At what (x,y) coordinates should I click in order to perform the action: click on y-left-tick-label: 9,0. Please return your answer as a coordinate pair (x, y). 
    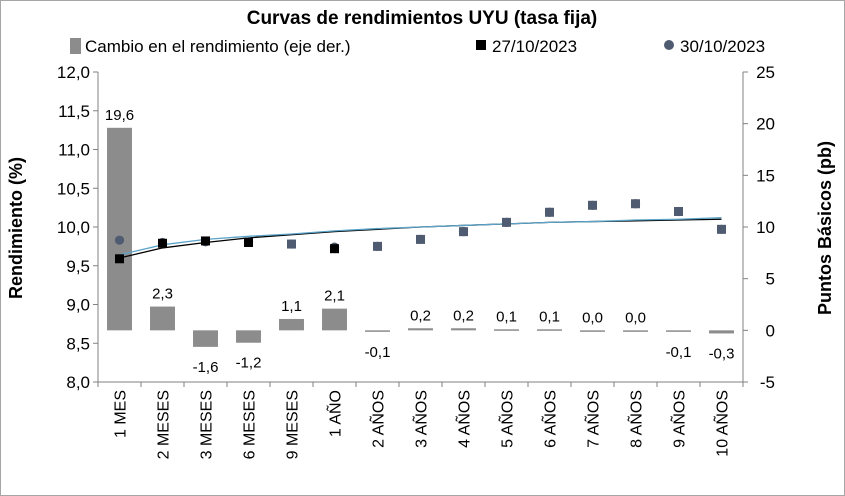
    Looking at the image, I should click on (78, 305).